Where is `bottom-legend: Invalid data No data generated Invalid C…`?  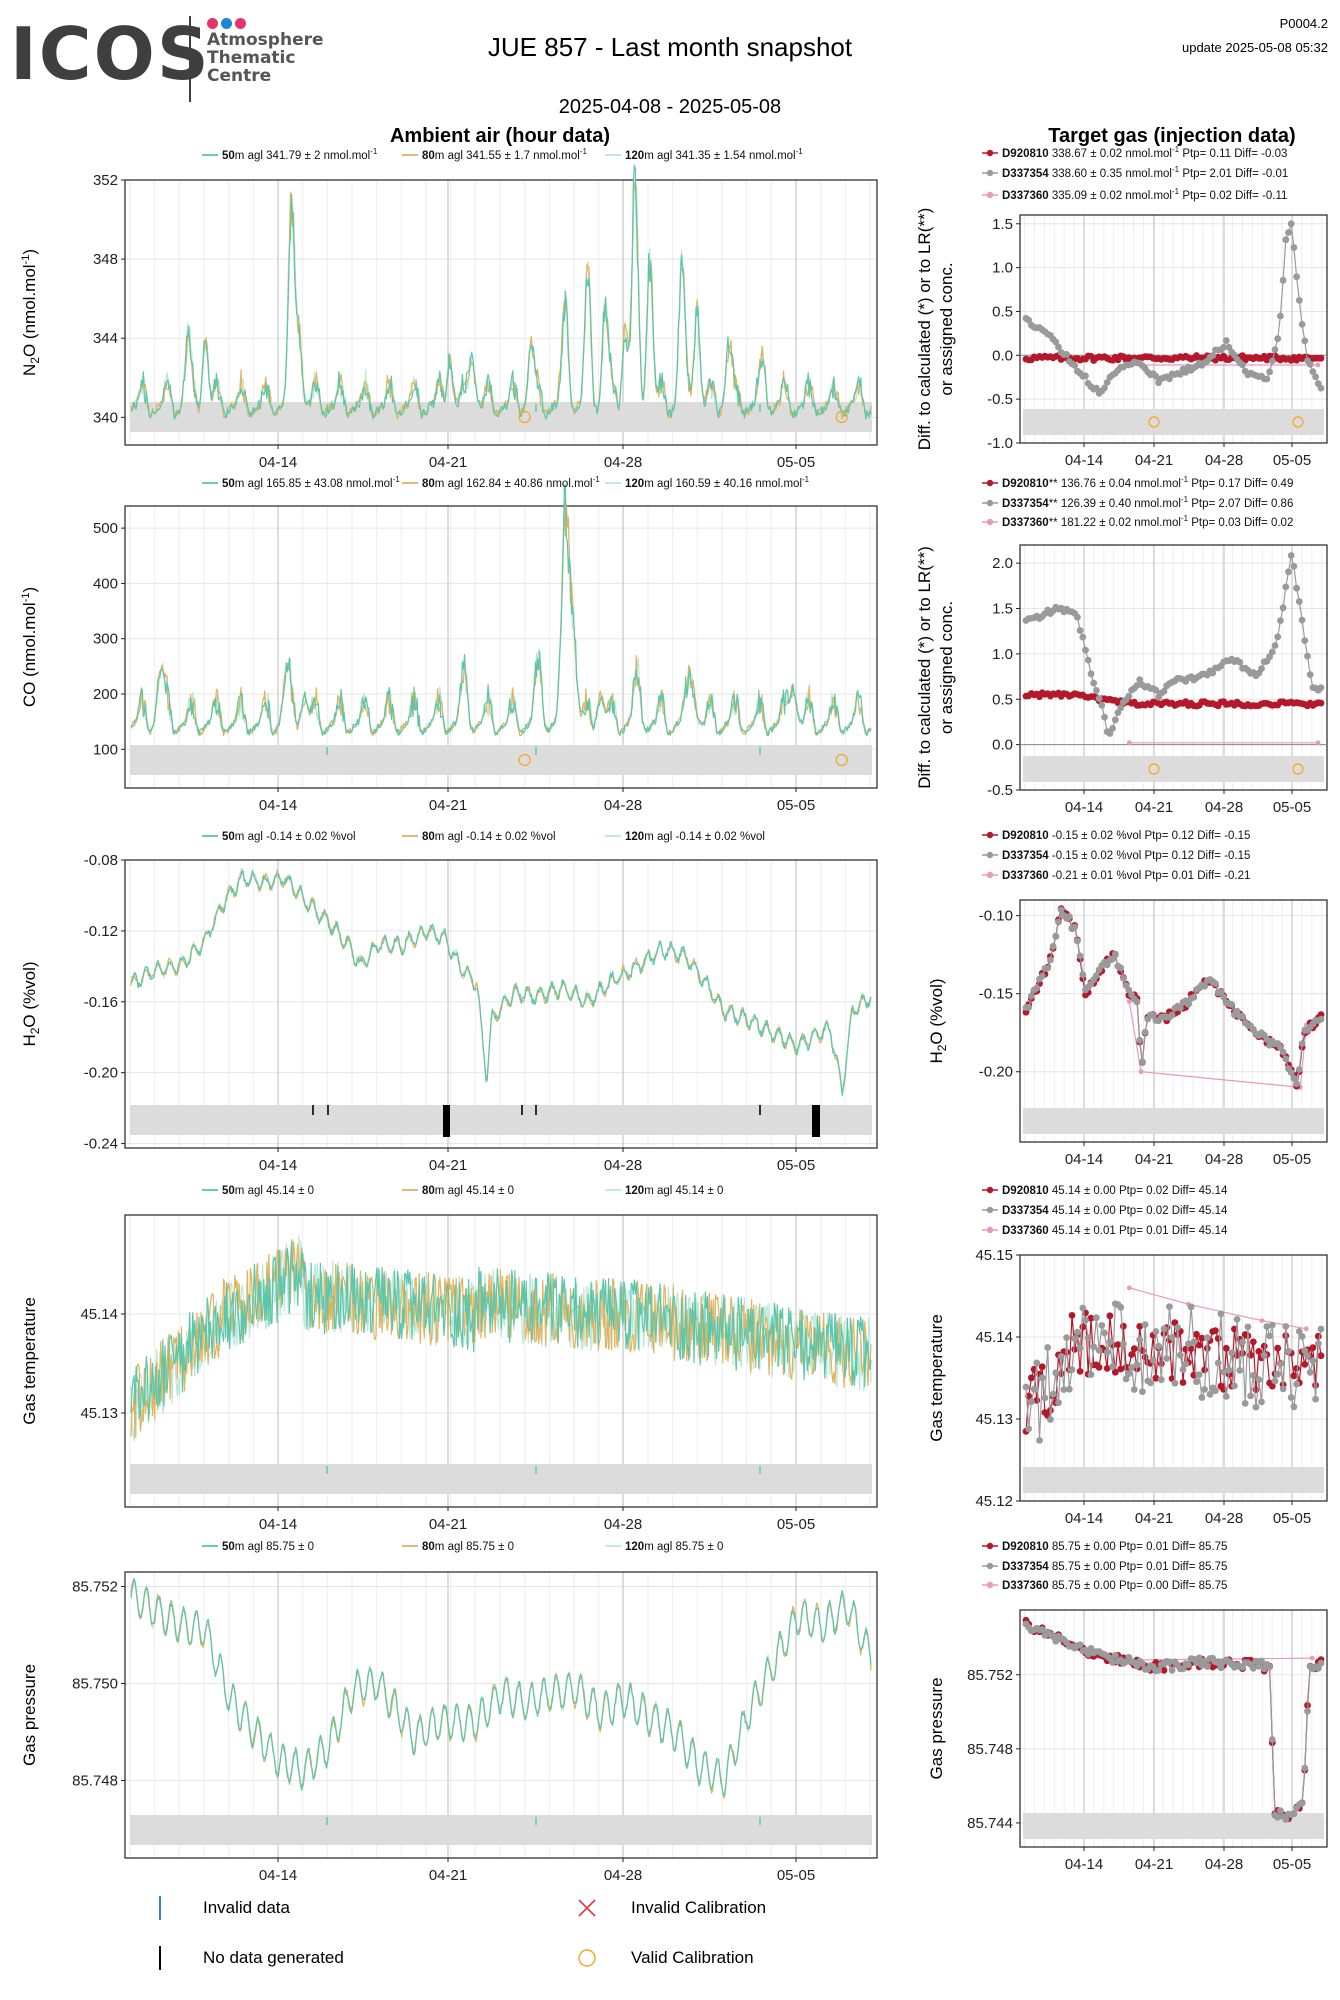
bottom-legend: Invalid data No data generated Invalid C… is located at coordinates (670, 1935).